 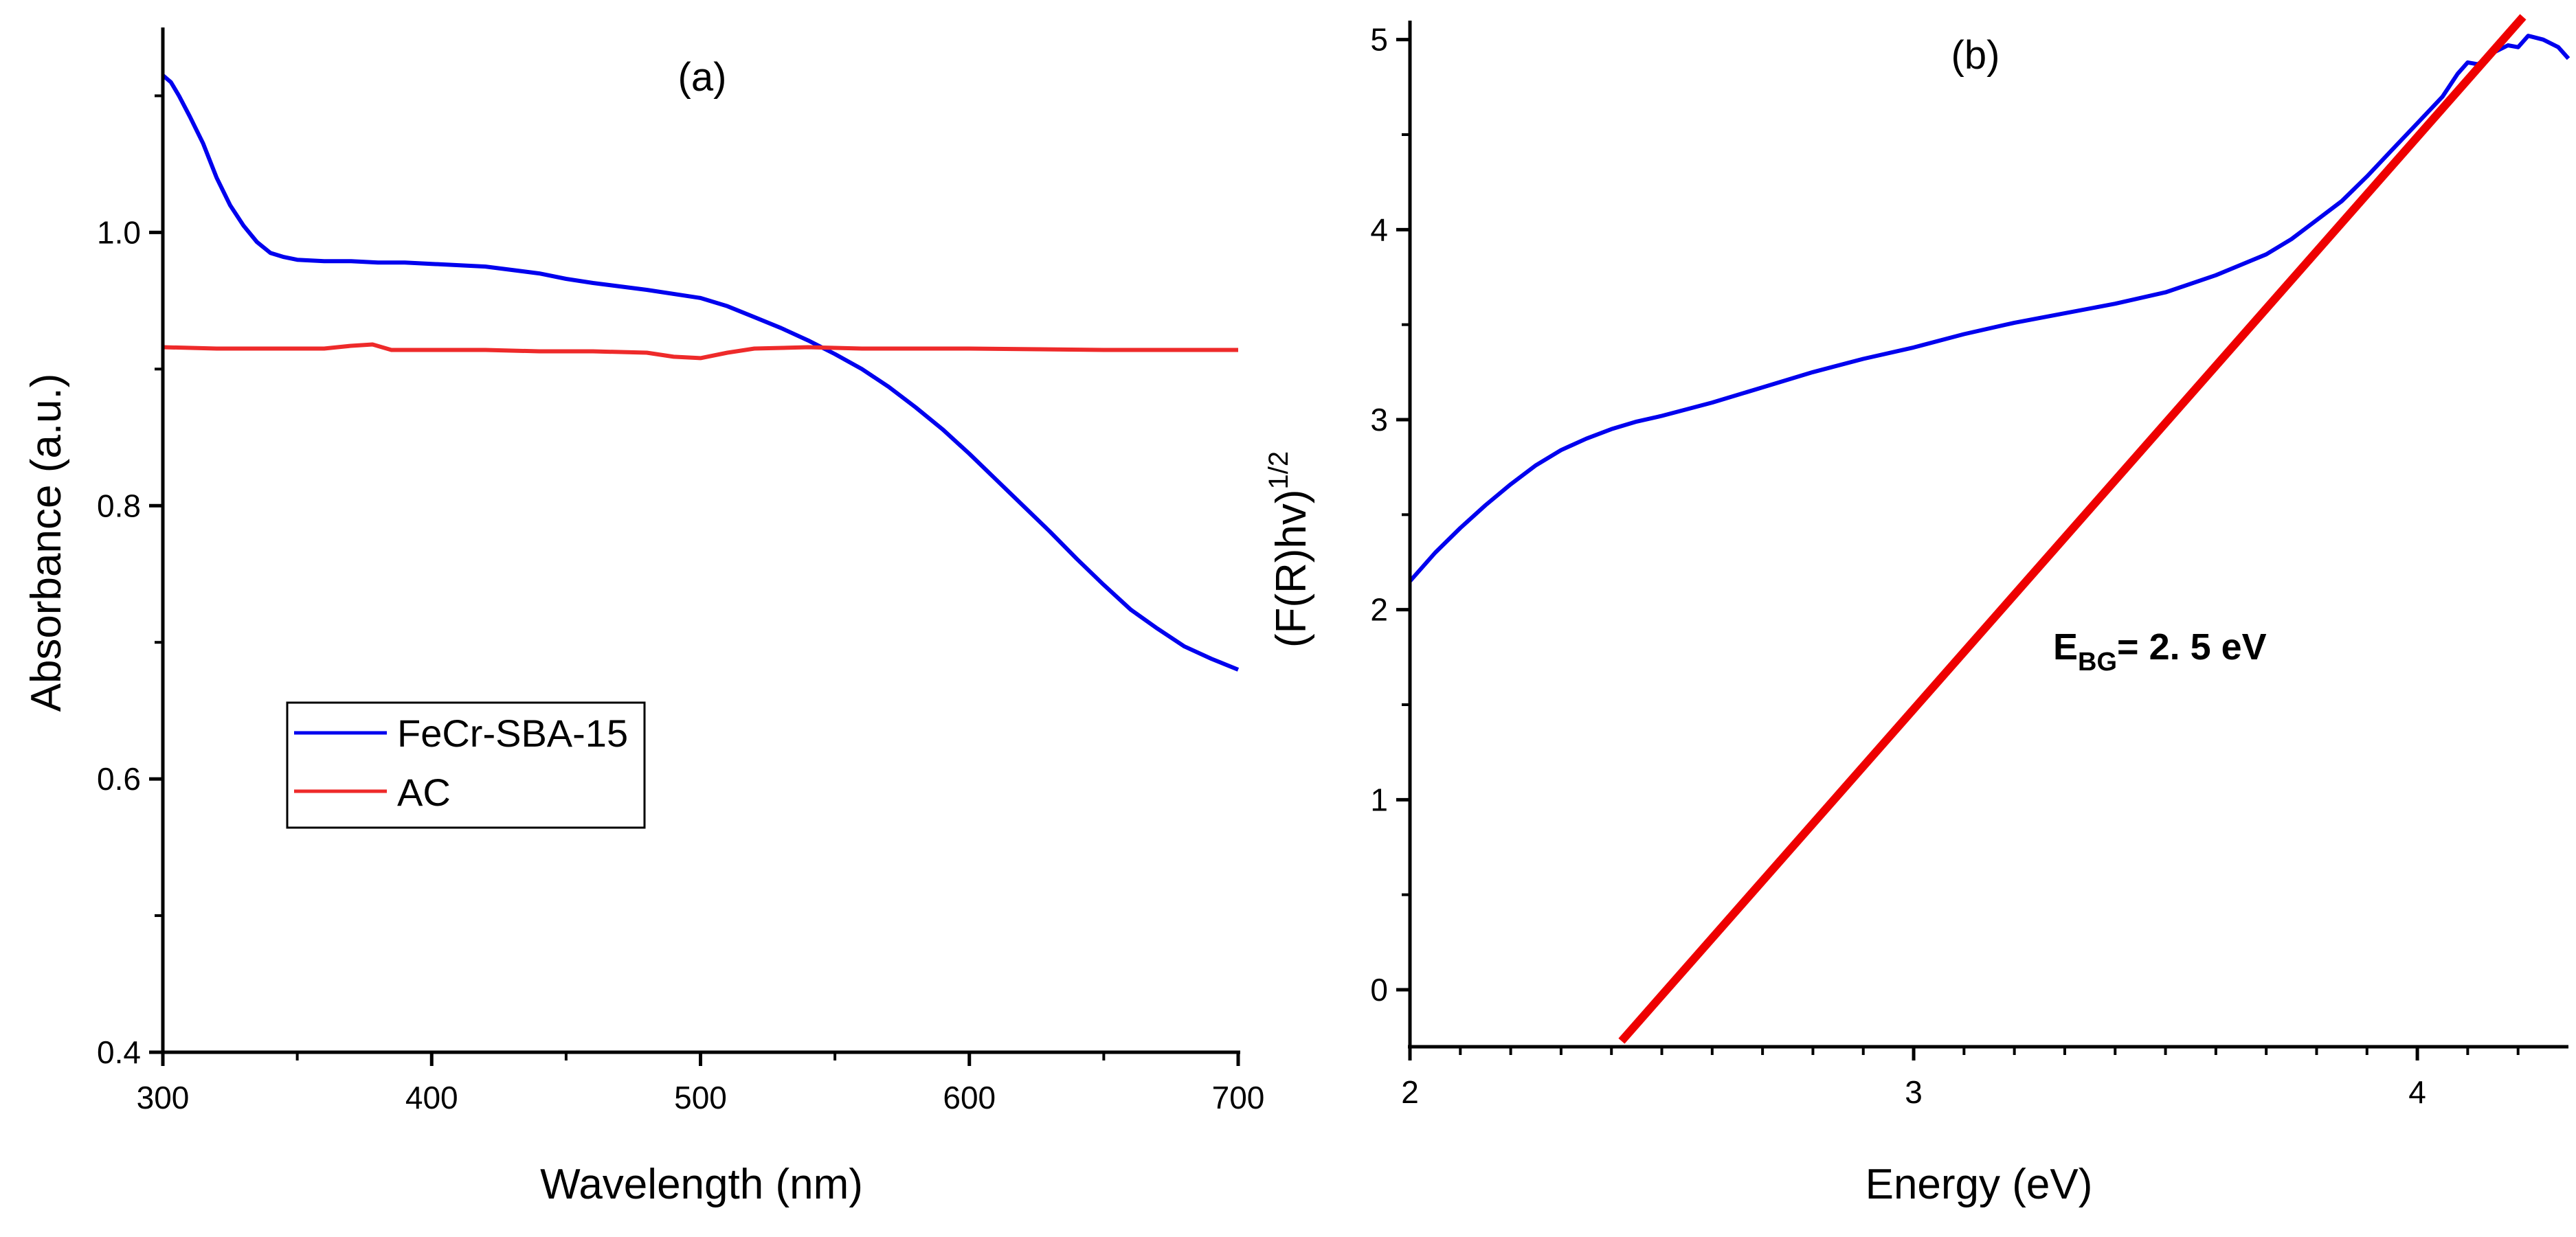 I want to click on panel-a-x-tick-labels: 300 400 500 600 700, so click(x=701, y=1097).